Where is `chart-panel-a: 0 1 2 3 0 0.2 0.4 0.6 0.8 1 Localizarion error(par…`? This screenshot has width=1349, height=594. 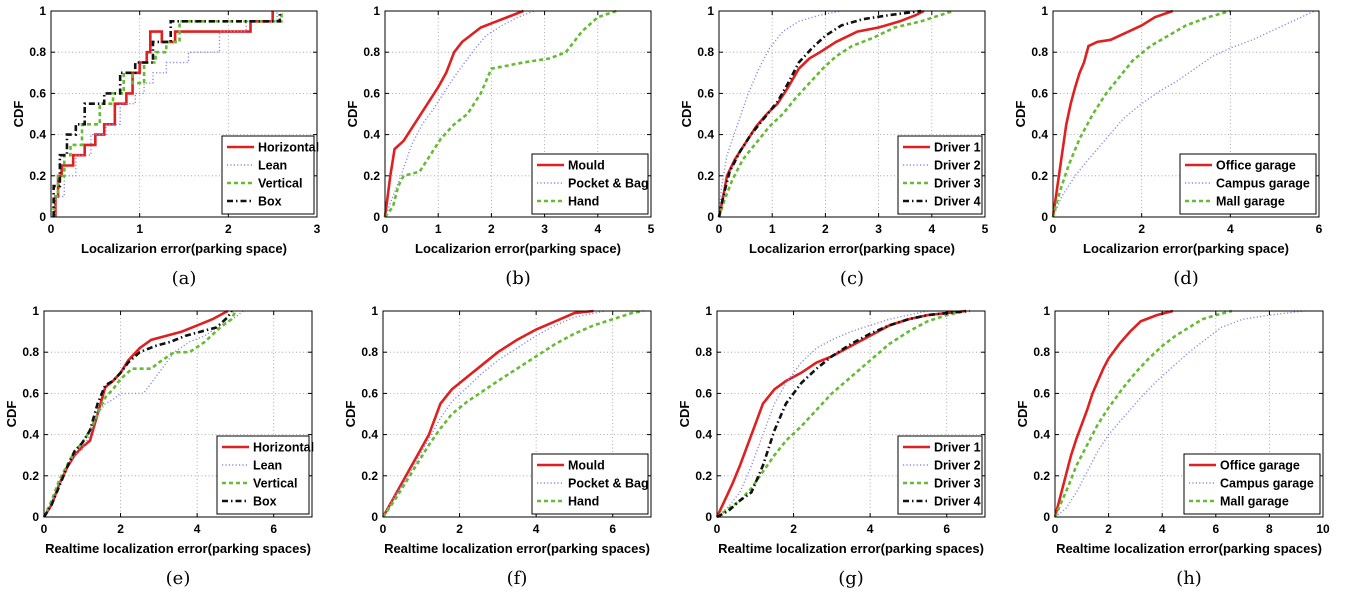 chart-panel-a: 0 1 2 3 0 0.2 0.4 0.6 0.8 1 Localizarion error(par… is located at coordinates (166, 146).